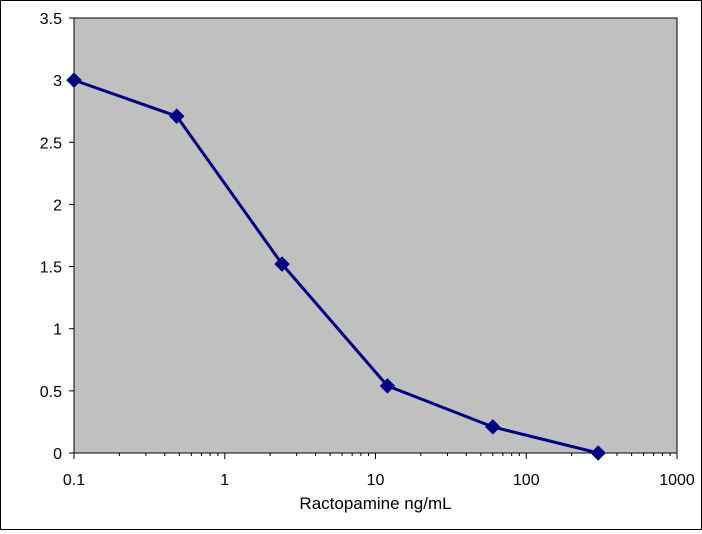 This screenshot has height=534, width=702. What do you see at coordinates (51, 268) in the screenshot?
I see `y-tick-label: 1.5` at bounding box center [51, 268].